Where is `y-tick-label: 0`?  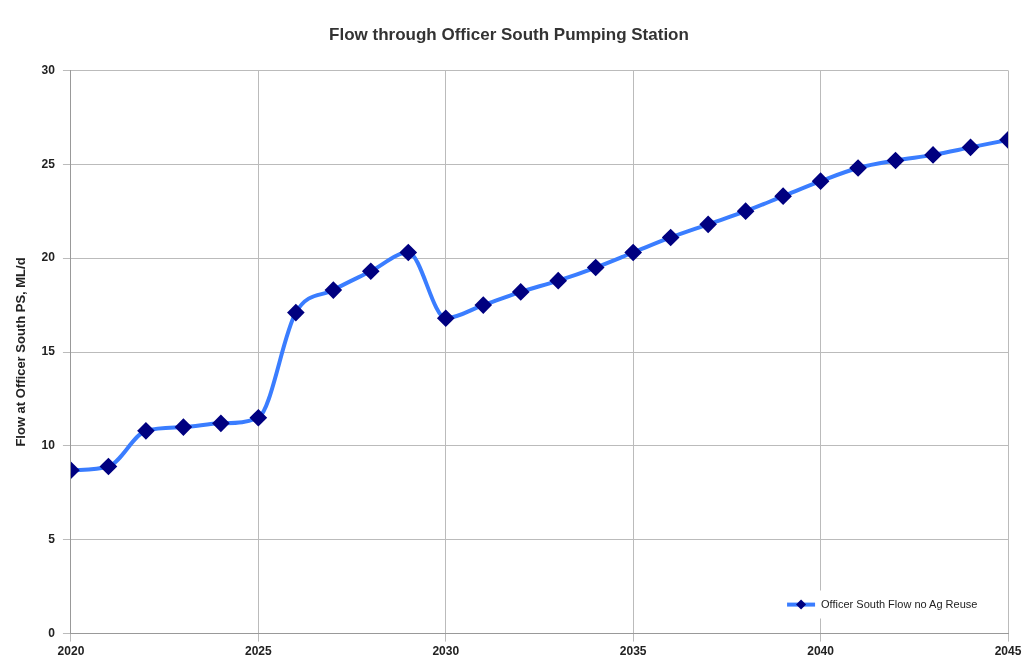 y-tick-label: 0 is located at coordinates (52, 632).